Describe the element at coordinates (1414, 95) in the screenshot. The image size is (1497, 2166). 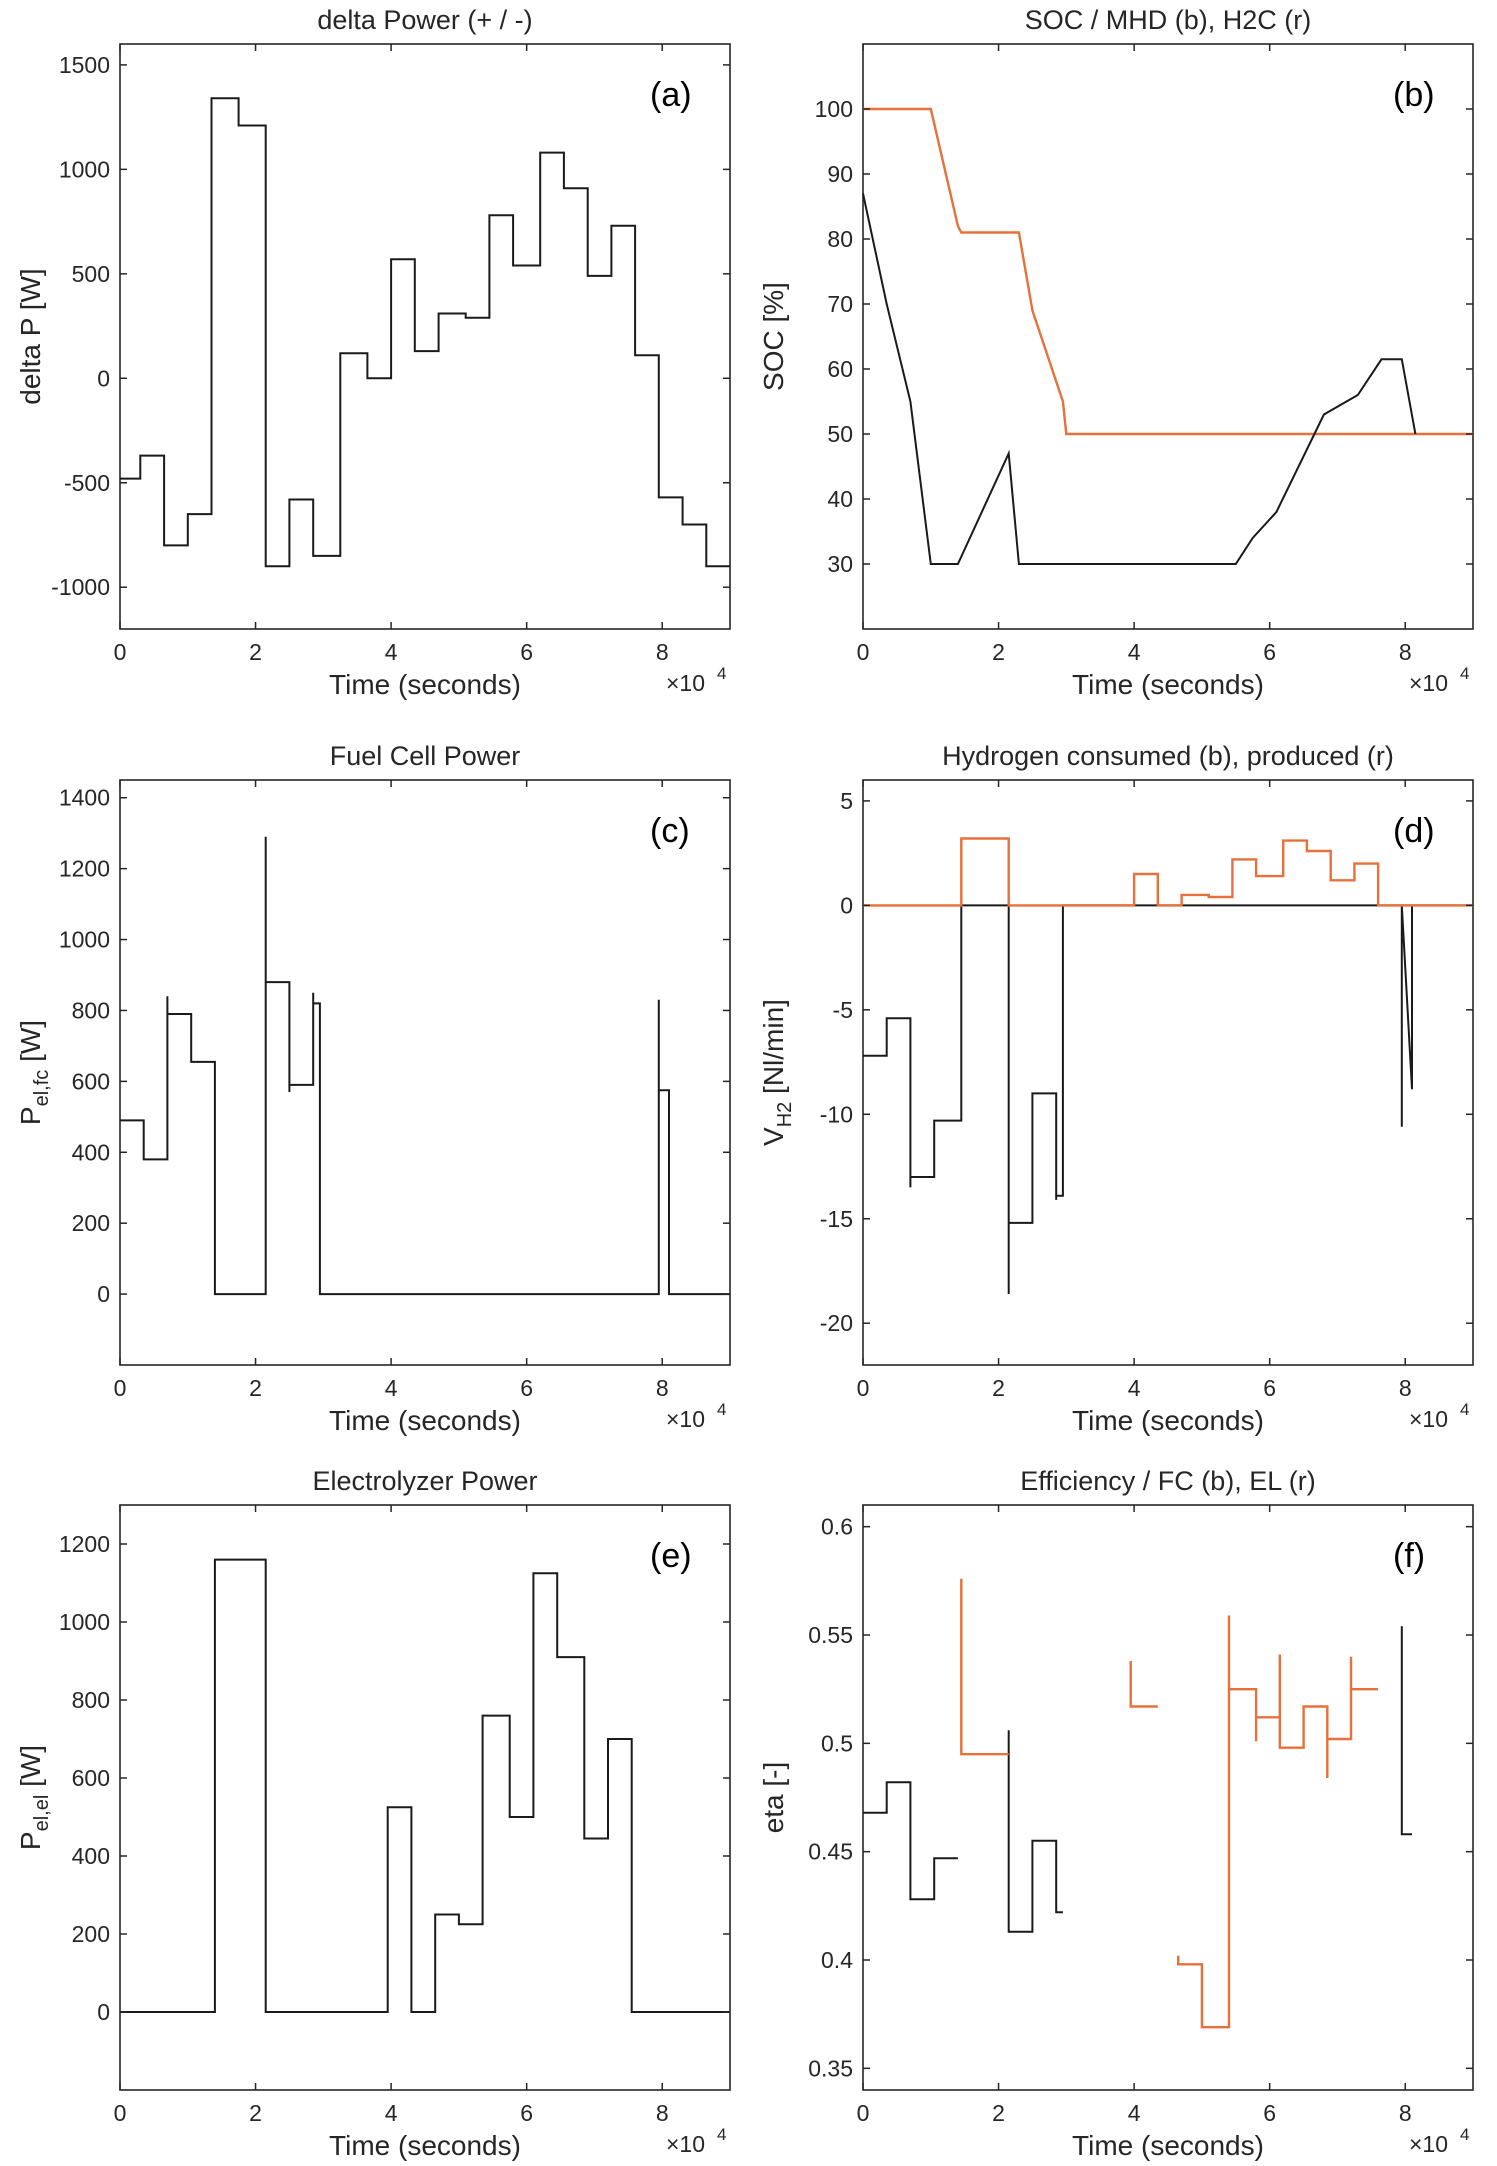
I see `panel-label: (b)` at that location.